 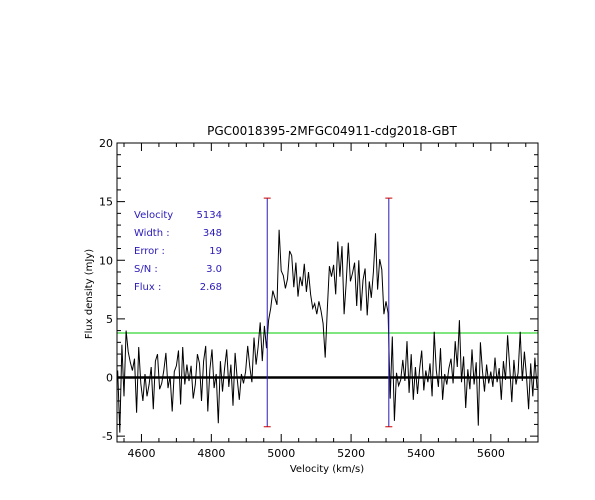 What do you see at coordinates (106, 260) in the screenshot?
I see `y-tick-label: 10` at bounding box center [106, 260].